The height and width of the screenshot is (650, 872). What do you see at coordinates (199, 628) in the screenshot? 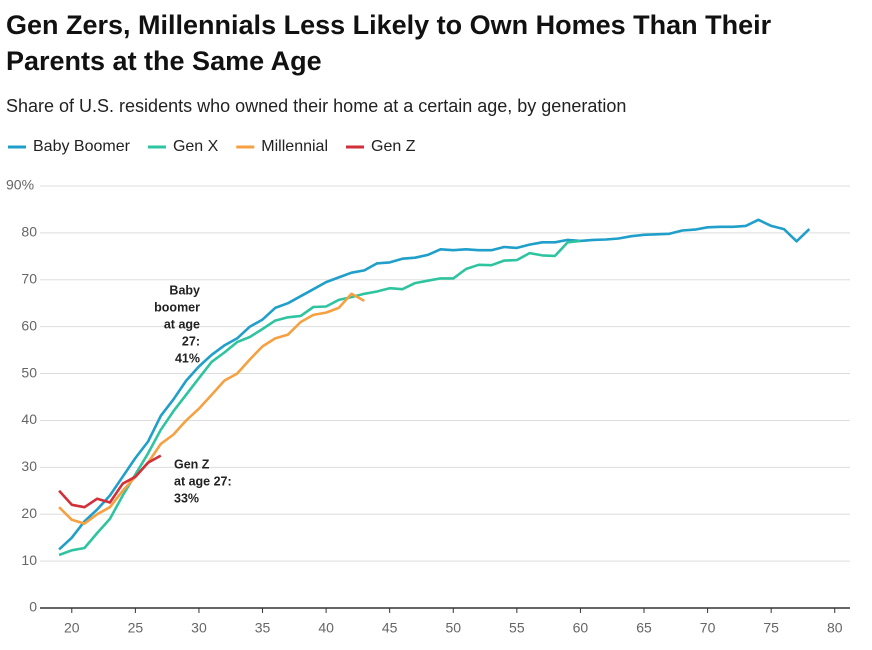
I see `x-tick-label: 30` at bounding box center [199, 628].